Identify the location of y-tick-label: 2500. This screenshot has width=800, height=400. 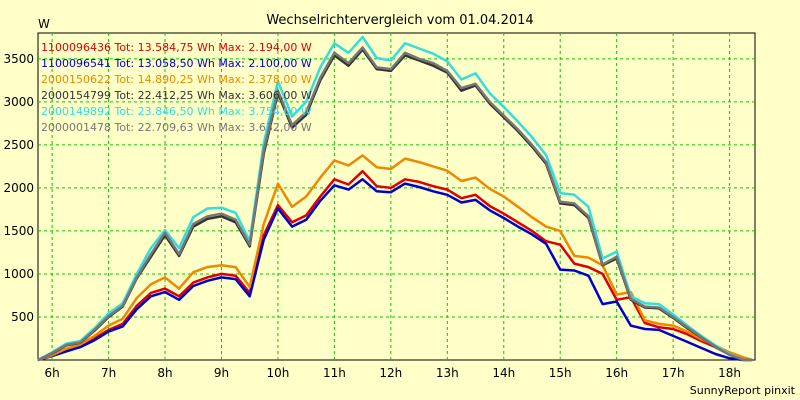
(18, 145).